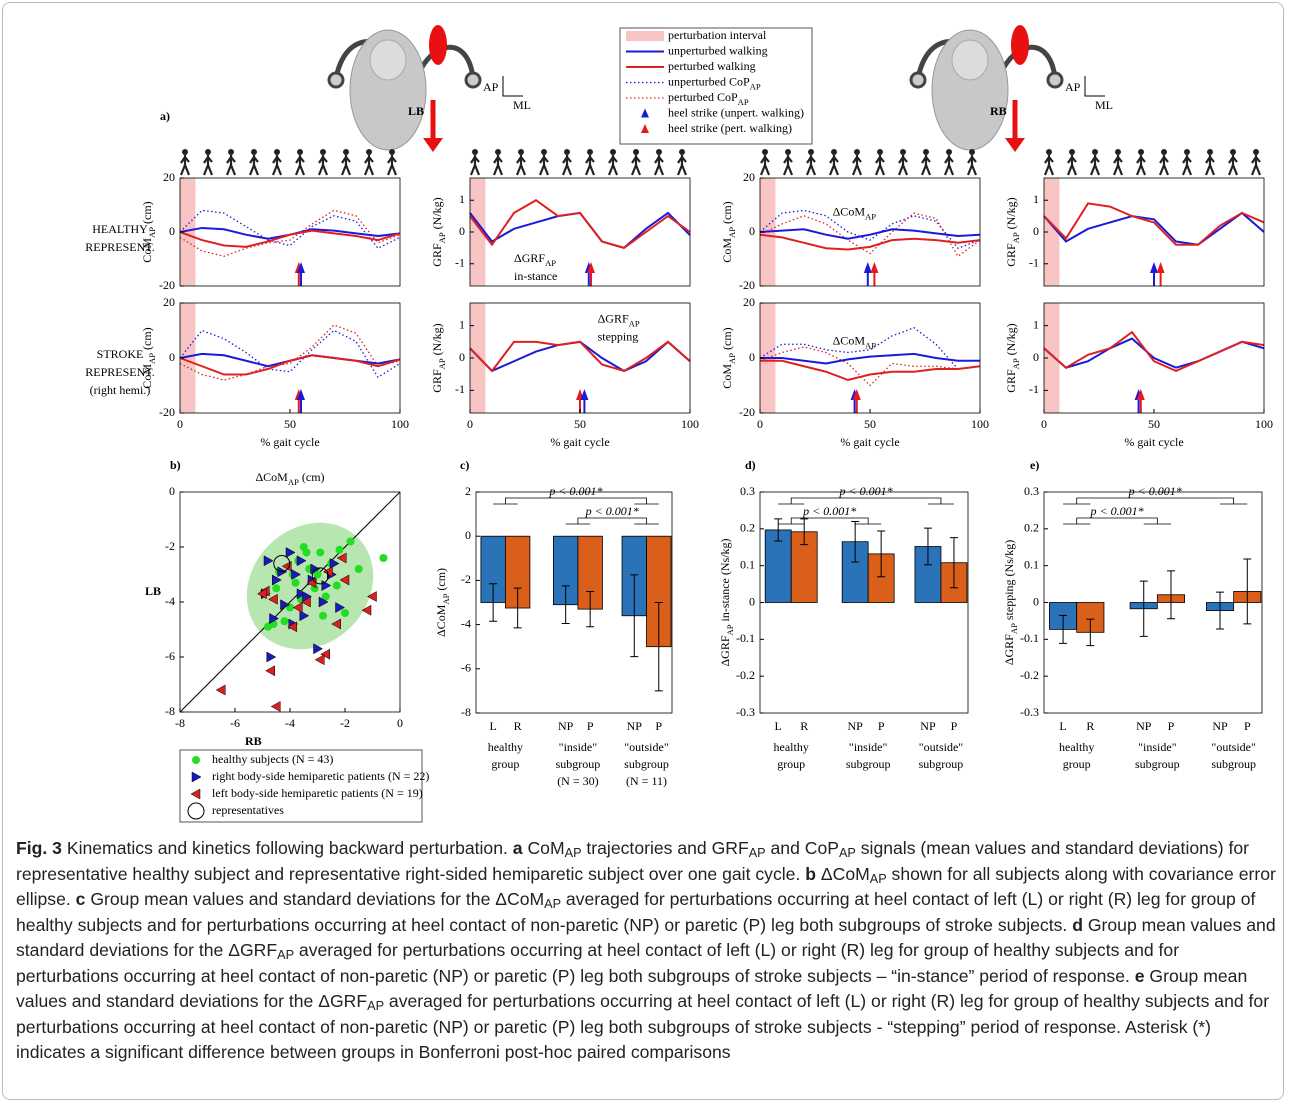 The width and height of the screenshot is (1290, 1105). What do you see at coordinates (750, 465) in the screenshot?
I see `panel-letter: d)` at bounding box center [750, 465].